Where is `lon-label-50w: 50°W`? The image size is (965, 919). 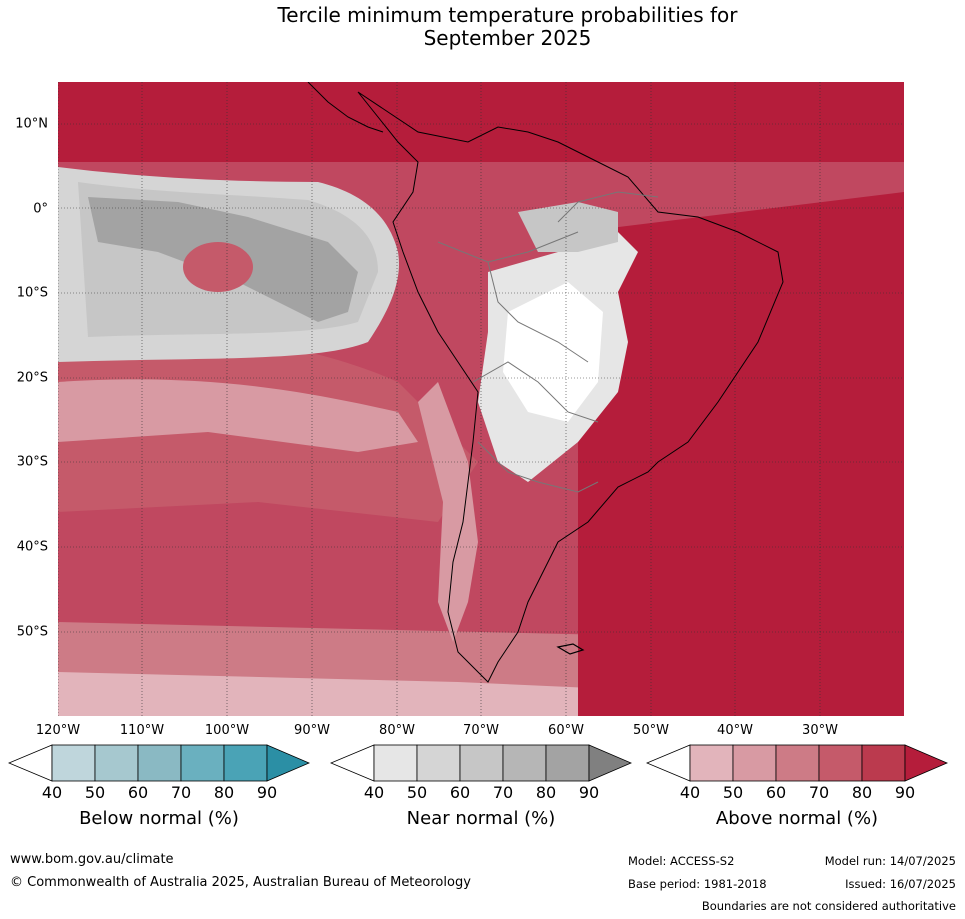
lon-label-50w: 50°W is located at coordinates (651, 730).